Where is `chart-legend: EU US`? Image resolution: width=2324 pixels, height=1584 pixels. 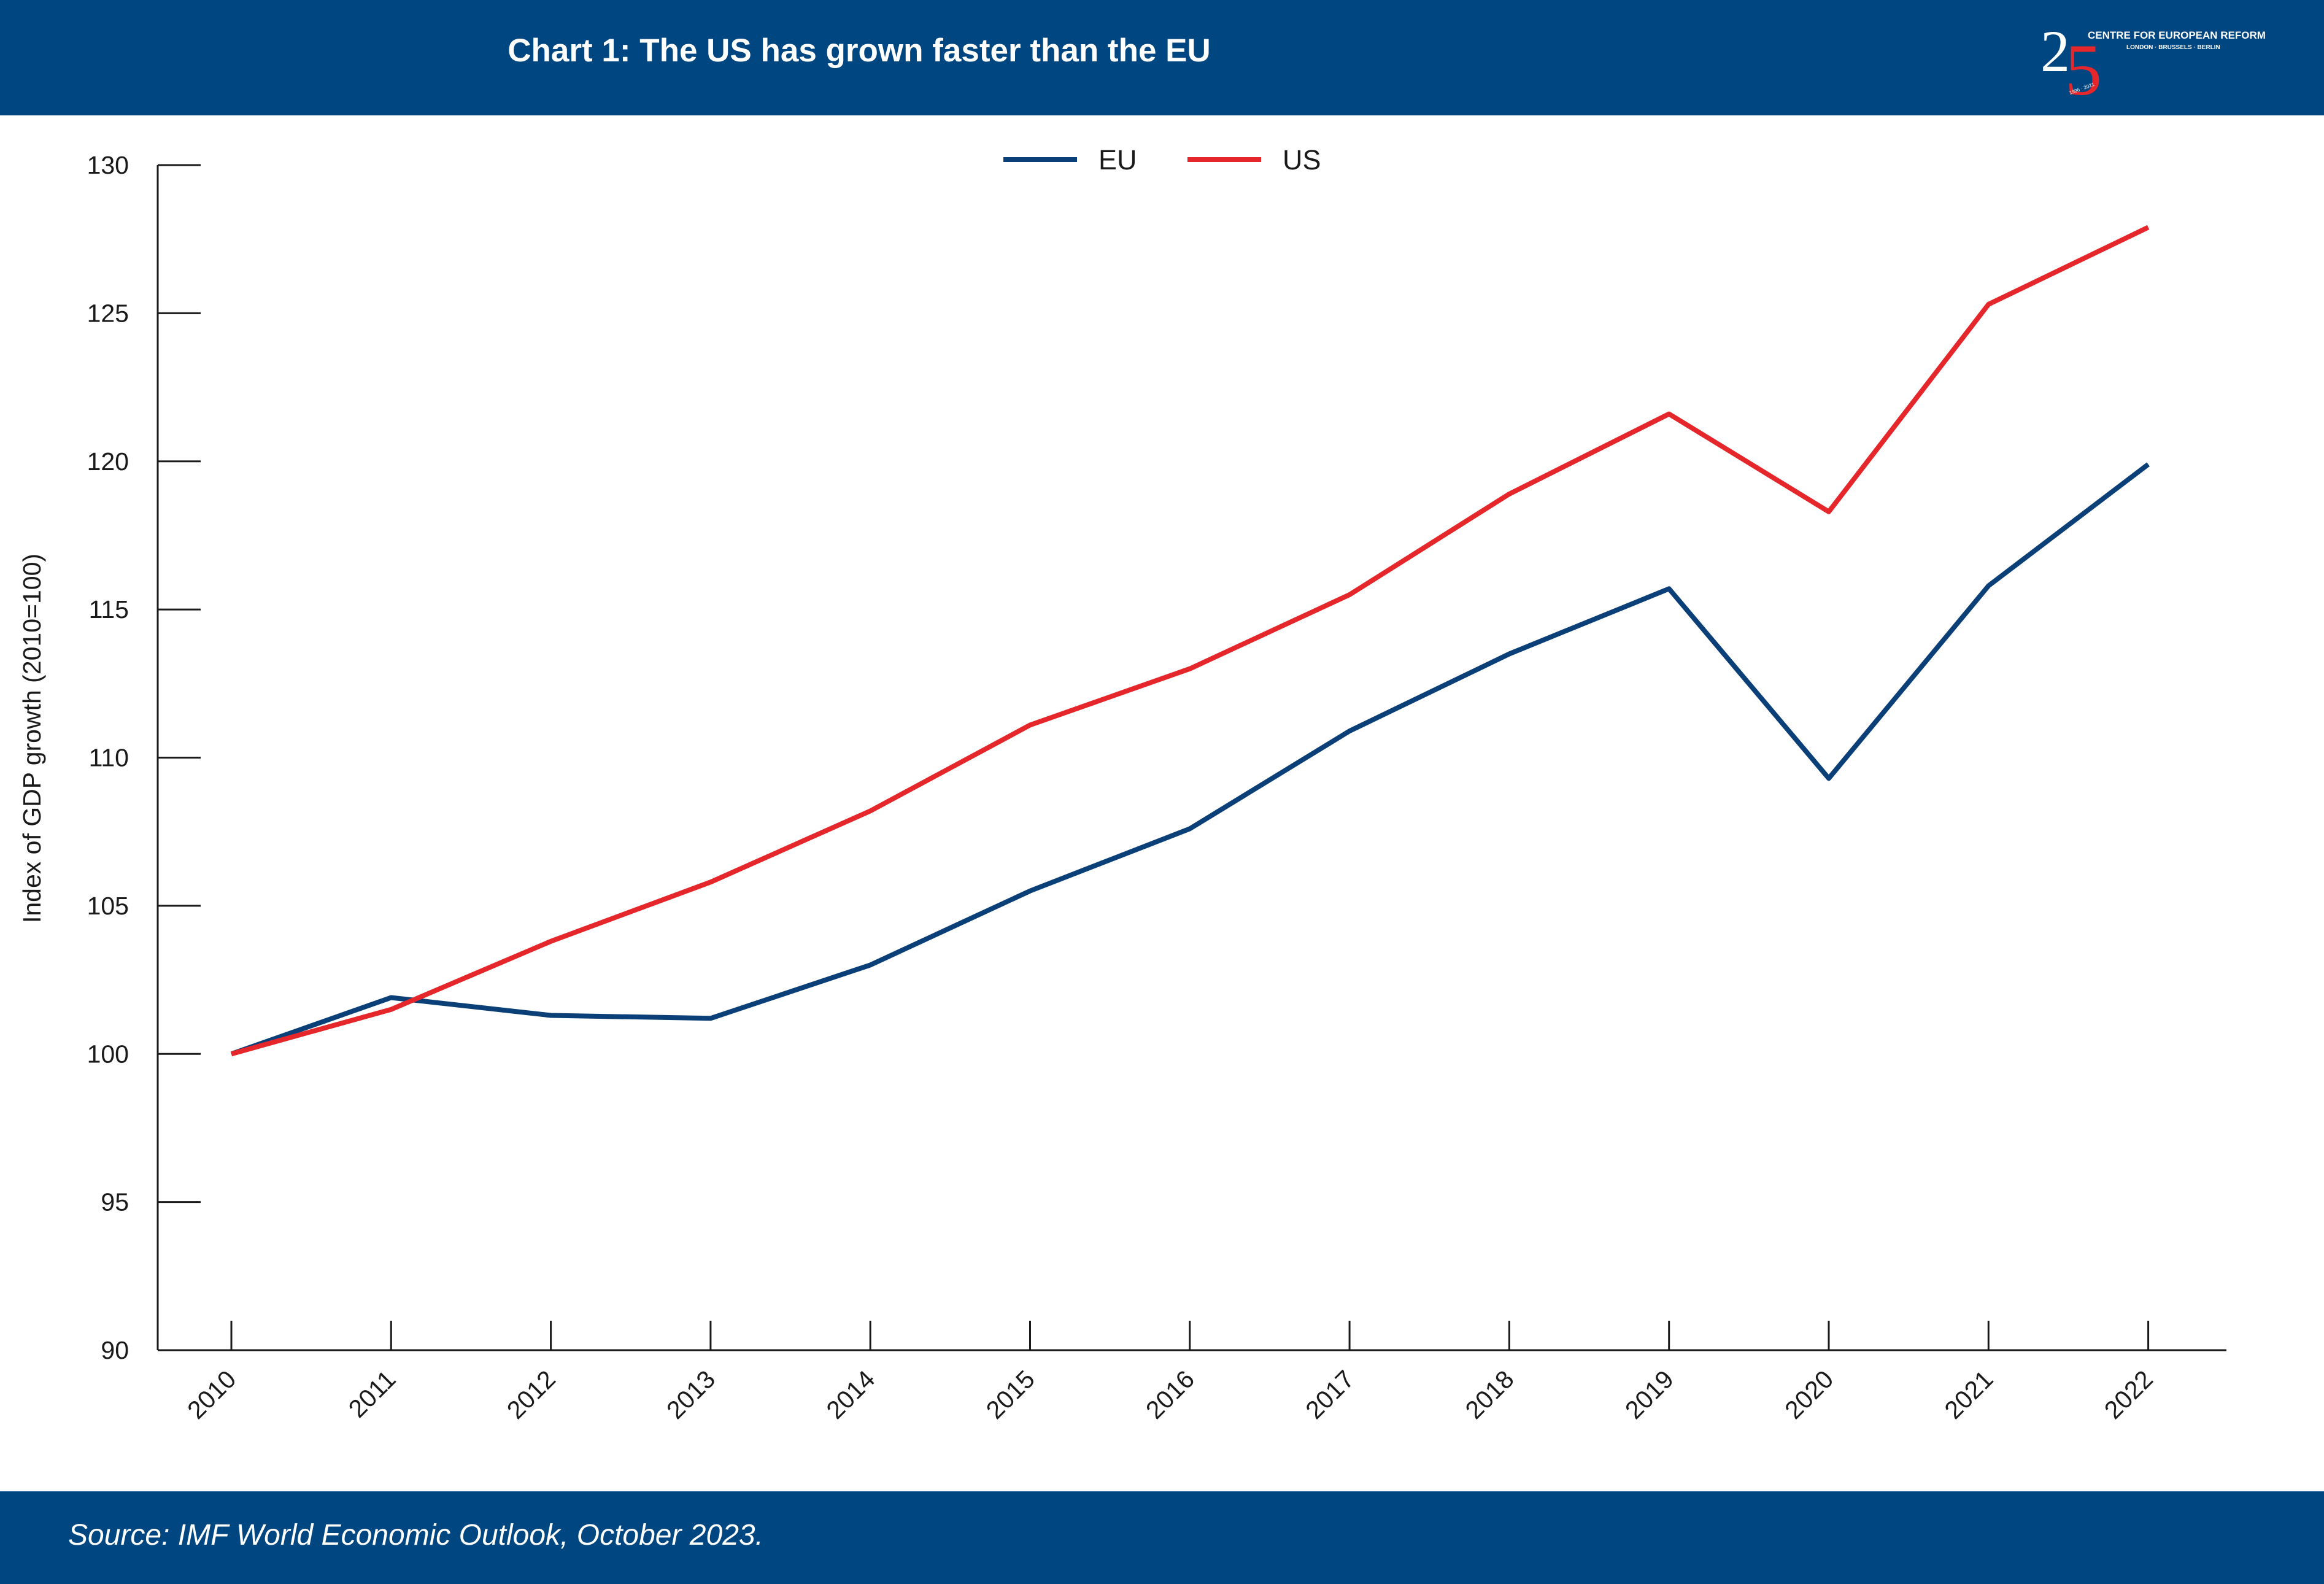
chart-legend: EU US is located at coordinates (1162, 160).